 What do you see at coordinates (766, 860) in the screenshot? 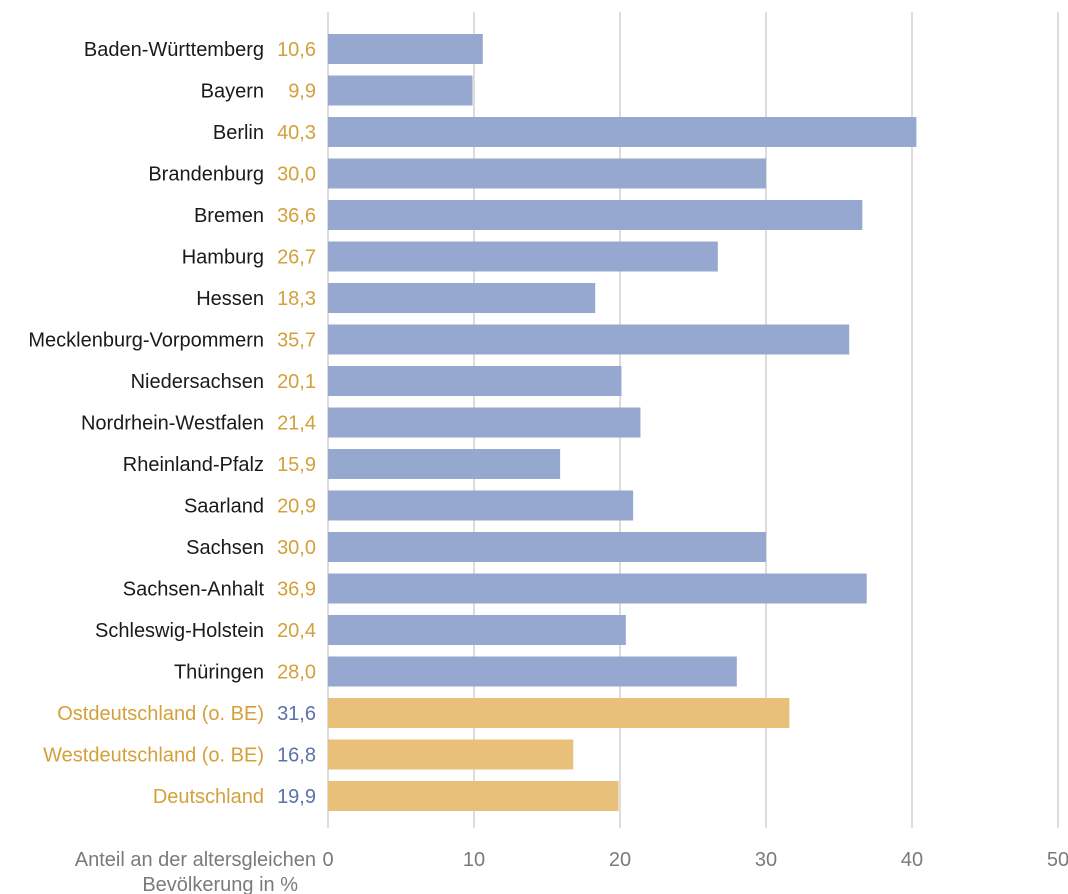
I see `x-tick-label: 30` at bounding box center [766, 860].